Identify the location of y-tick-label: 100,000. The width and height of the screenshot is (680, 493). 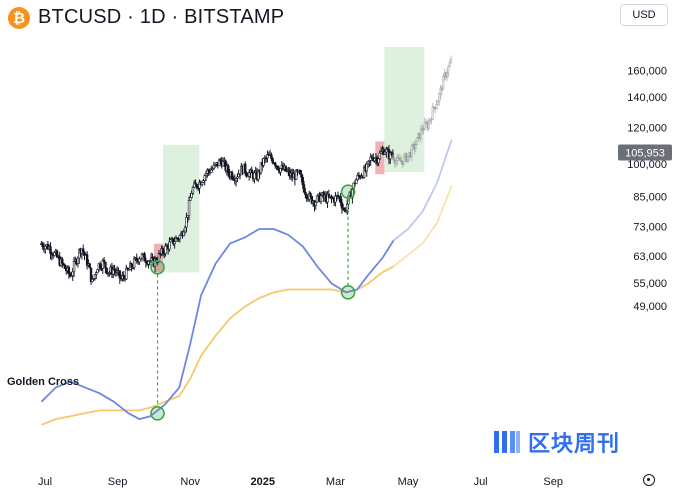
(647, 165).